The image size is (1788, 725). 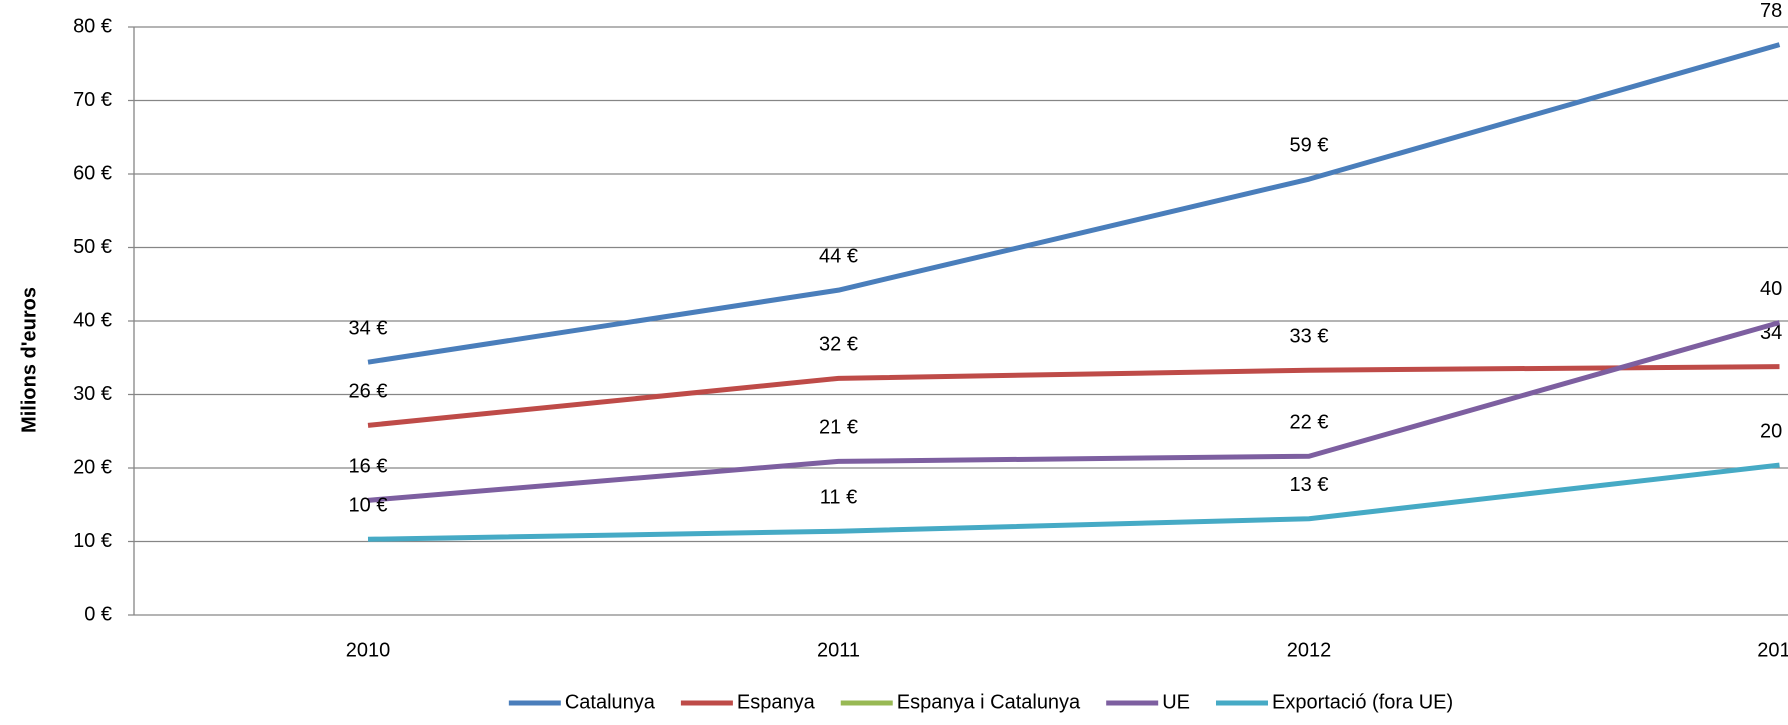 What do you see at coordinates (92, 467) in the screenshot?
I see `y-tick-label: 20 €` at bounding box center [92, 467].